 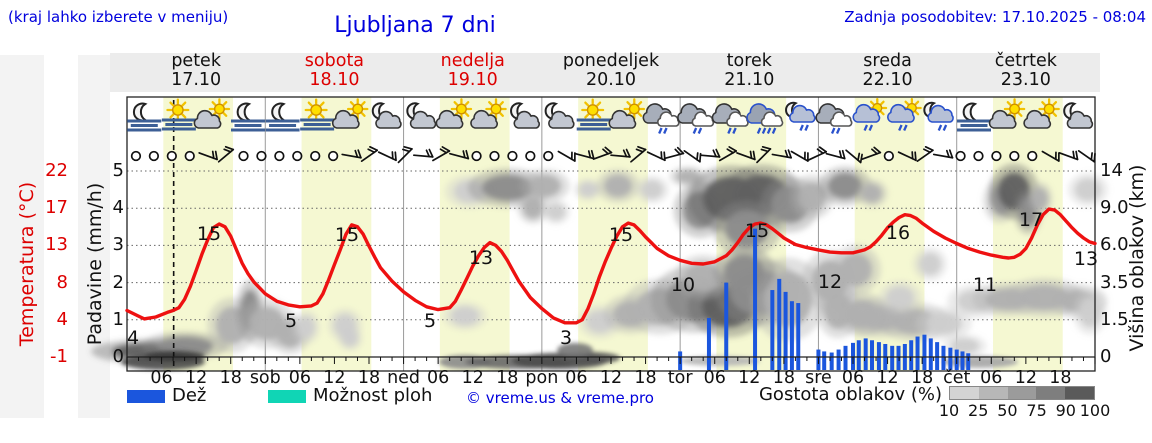 I want to click on showers-legend-swatch, so click(x=287, y=396).